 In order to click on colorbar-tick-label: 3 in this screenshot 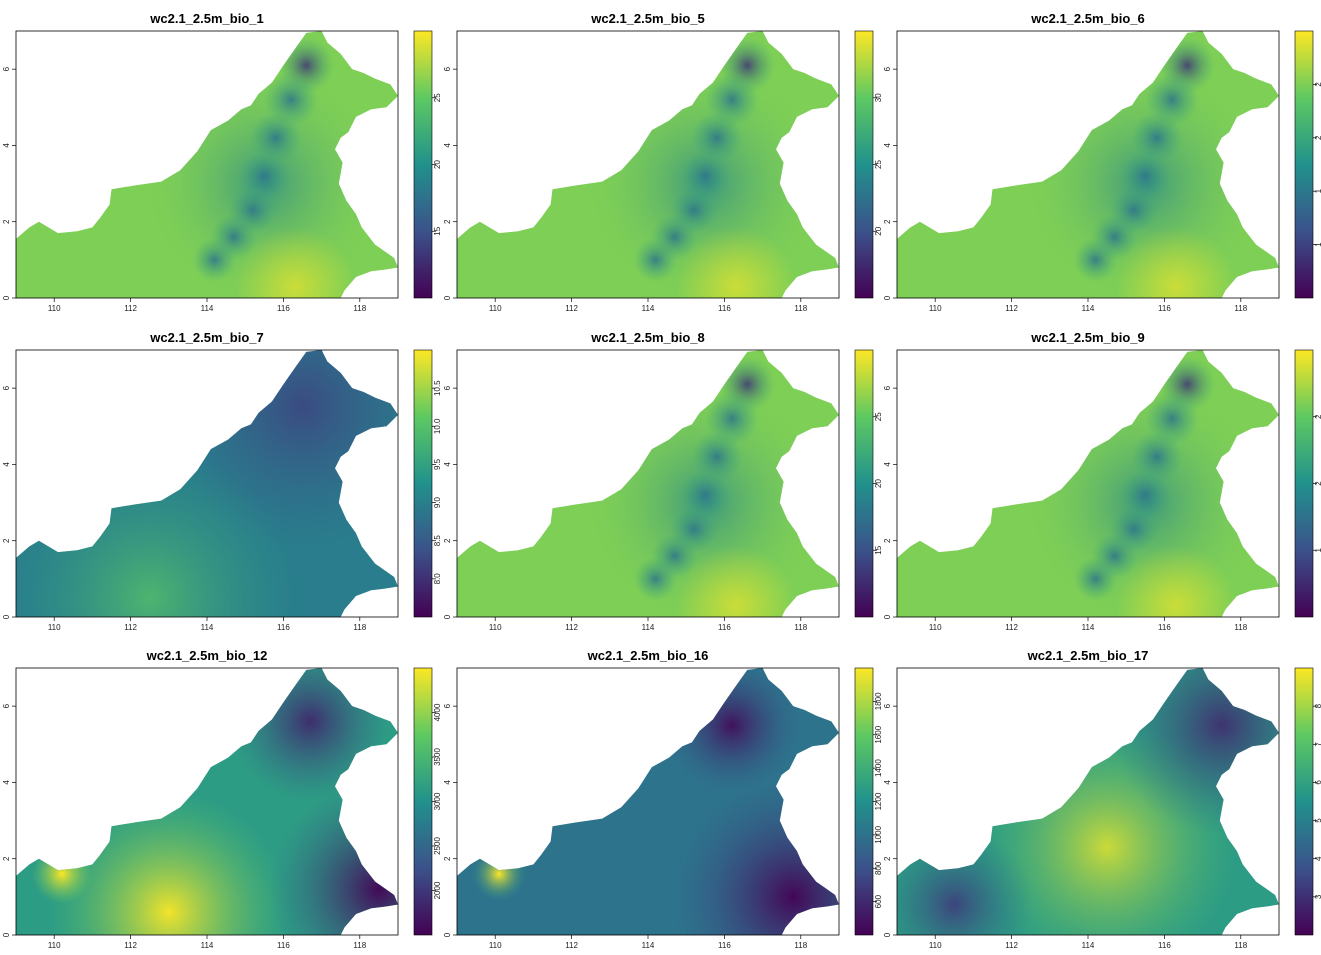, I will do `click(1317, 896)`.